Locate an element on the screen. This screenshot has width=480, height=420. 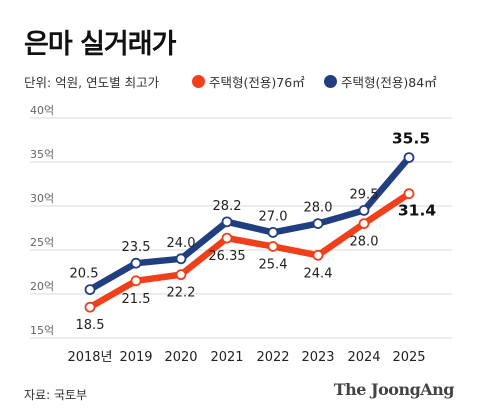
source-note: 자료: 국토부 is located at coordinates (56, 395).